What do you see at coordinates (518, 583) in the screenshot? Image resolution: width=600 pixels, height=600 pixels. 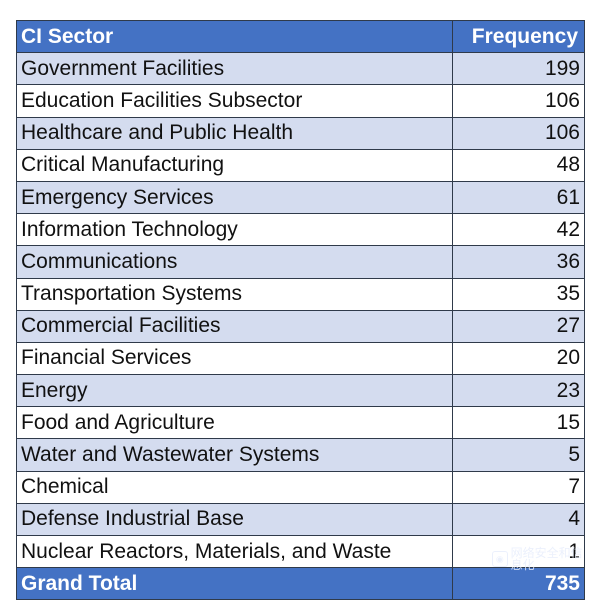 I see `grand-total-value: 735` at bounding box center [518, 583].